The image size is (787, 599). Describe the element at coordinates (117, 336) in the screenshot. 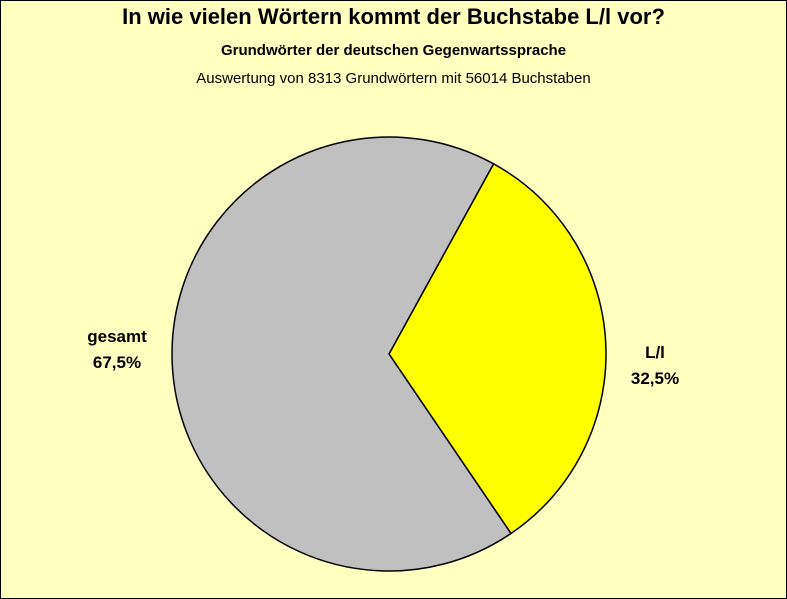

I see `slice-label-name: gesamt` at that location.